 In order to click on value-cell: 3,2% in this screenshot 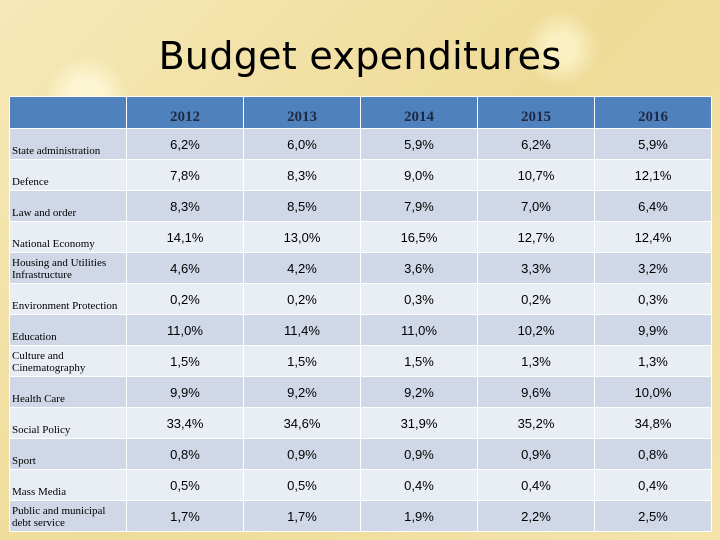, I will do `click(653, 268)`.